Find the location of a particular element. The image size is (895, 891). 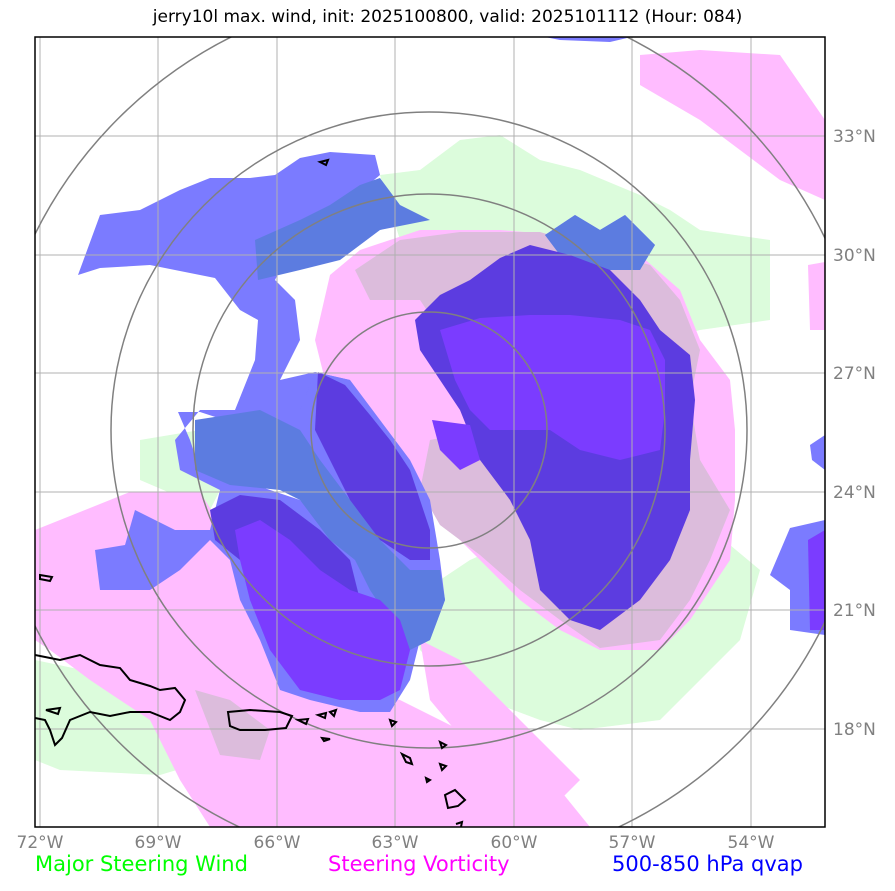

lat-label: 24°N is located at coordinates (854, 493).